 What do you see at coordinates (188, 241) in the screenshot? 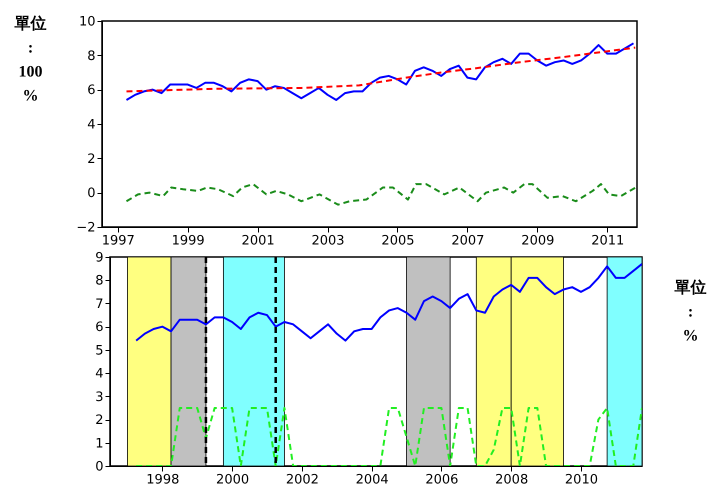
I see `x-tick-label: 1999` at bounding box center [188, 241].